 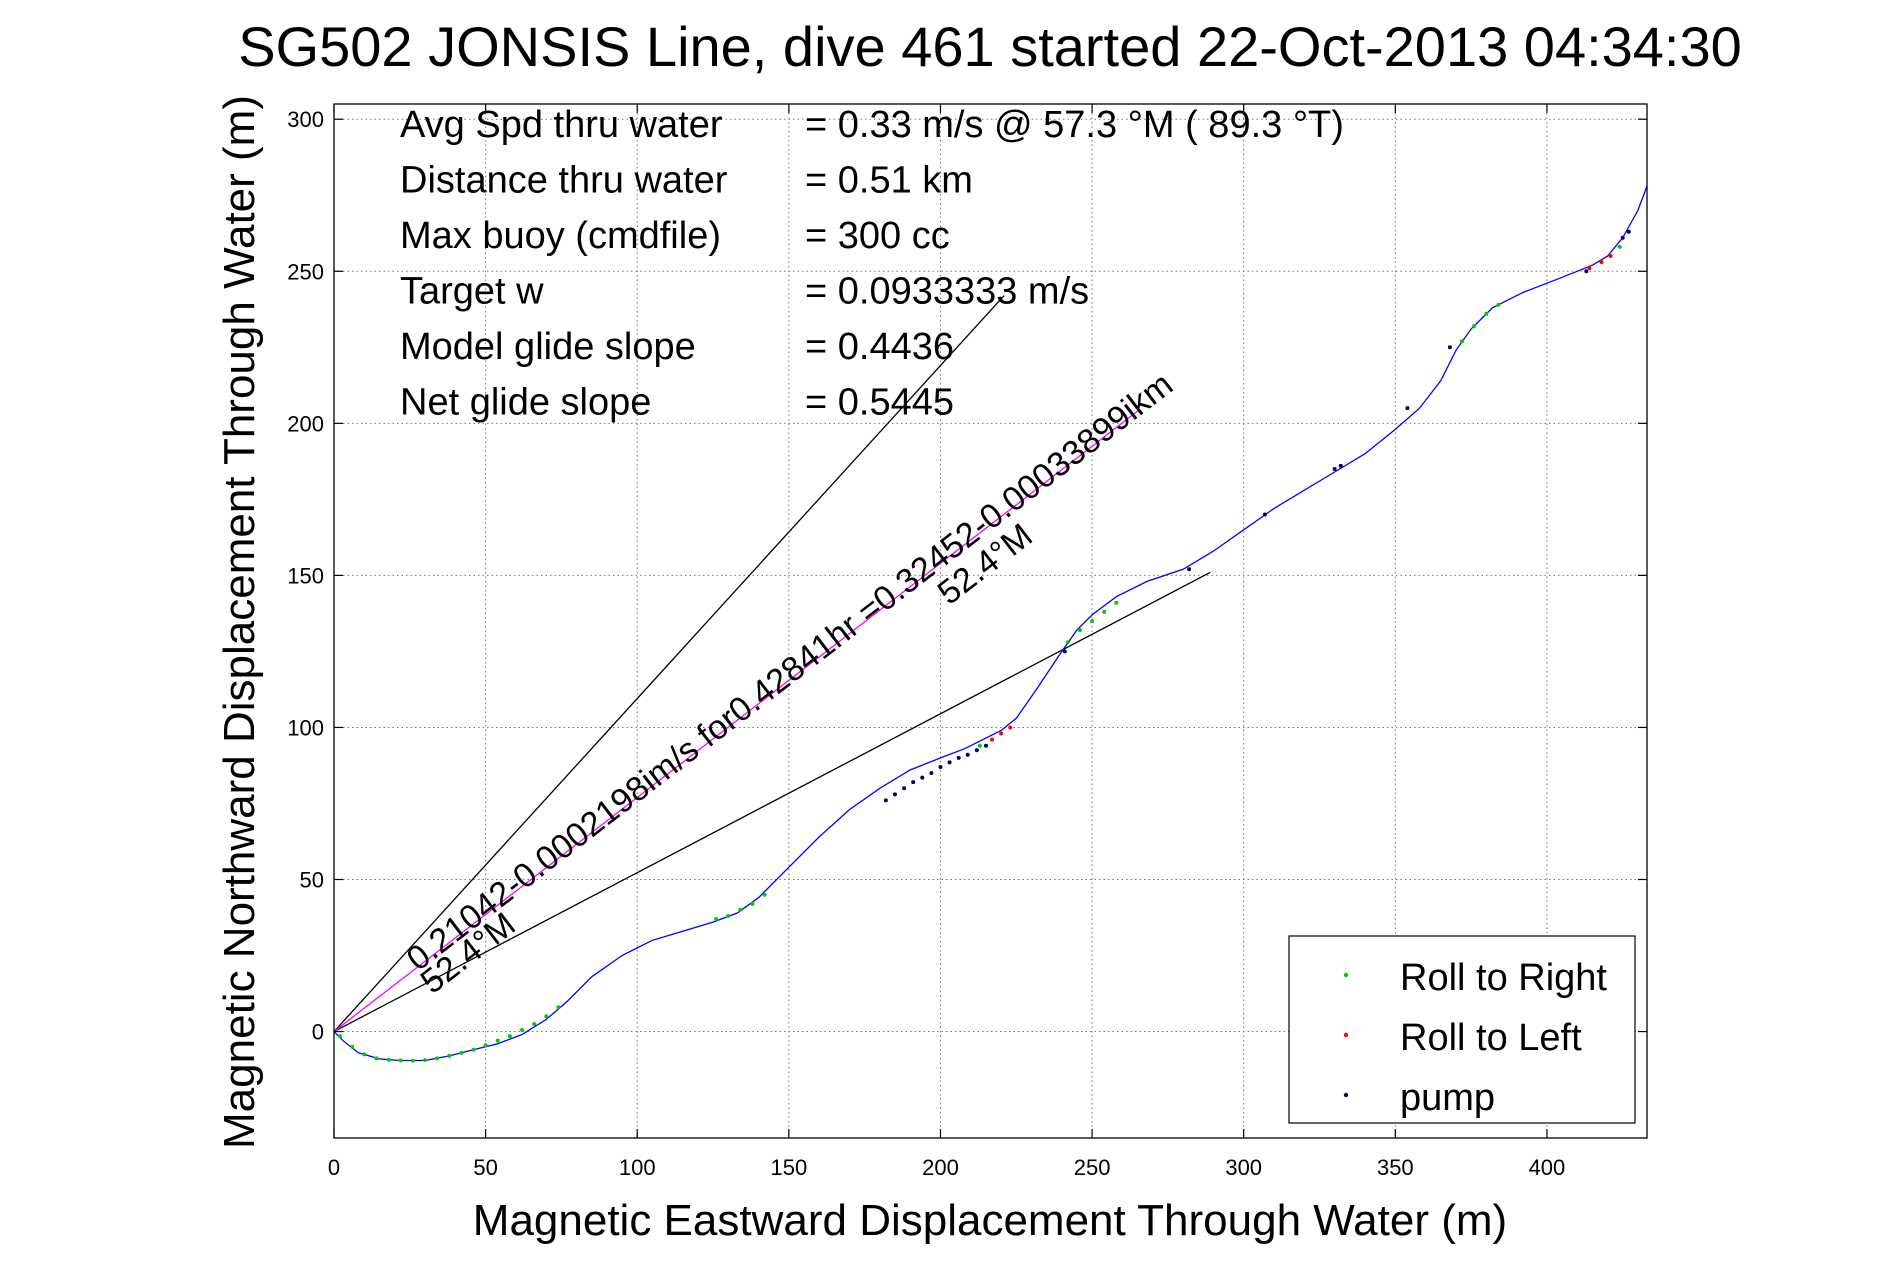 I want to click on y-tick-label: 100, so click(x=305, y=727).